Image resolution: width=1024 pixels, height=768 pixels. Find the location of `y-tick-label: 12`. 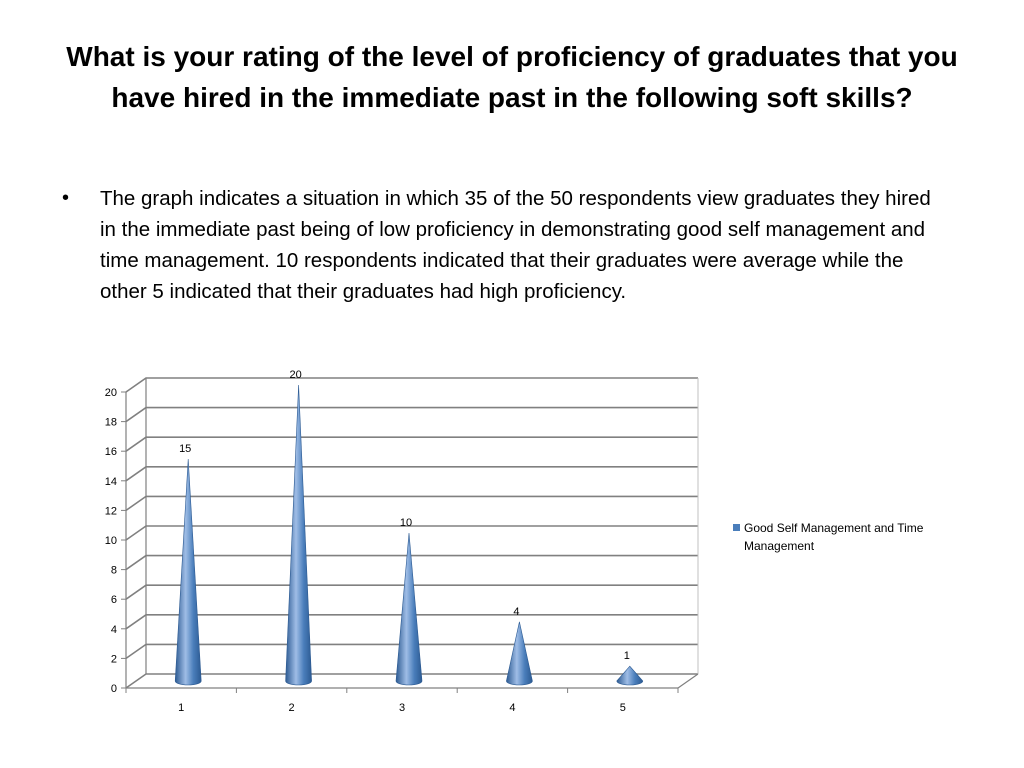

y-tick-label: 12 is located at coordinates (111, 511).